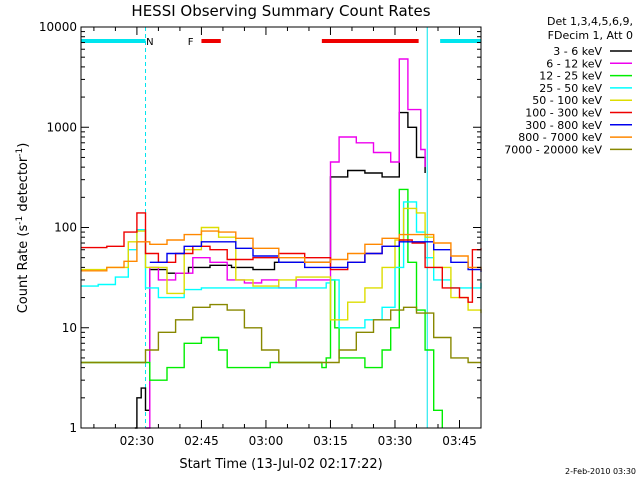 The width and height of the screenshot is (640, 480). I want to click on legend-label-6: 300 - 800 keV, so click(563, 125).